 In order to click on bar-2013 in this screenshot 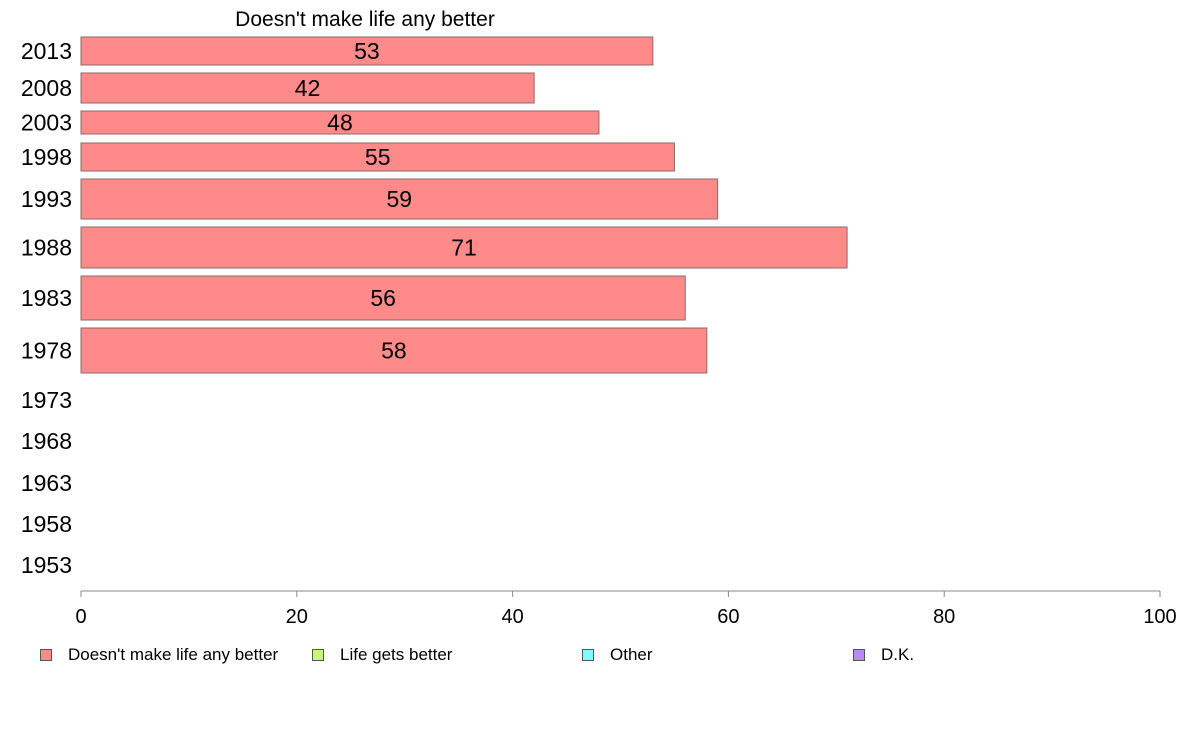, I will do `click(367, 51)`.